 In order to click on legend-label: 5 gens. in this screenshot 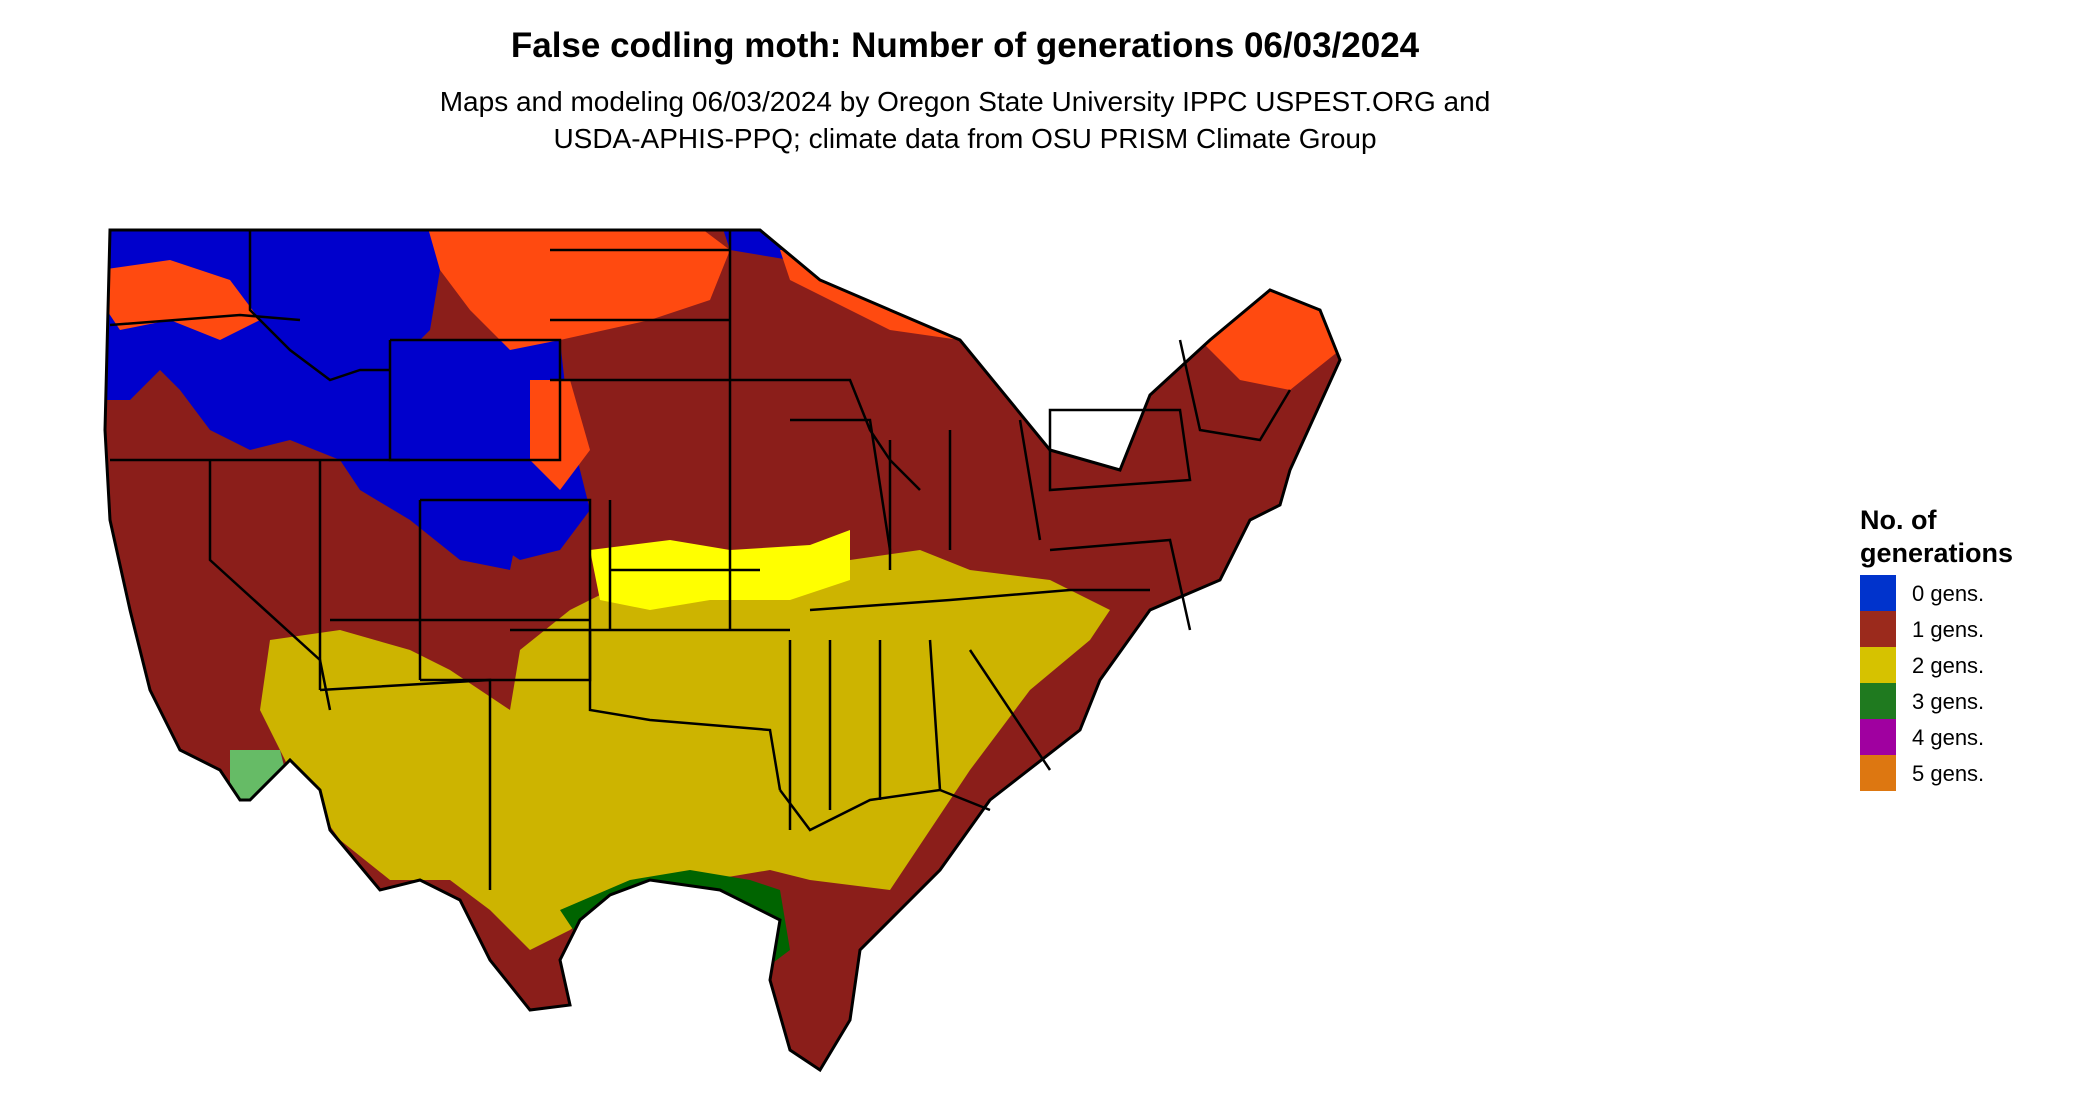, I will do `click(1948, 773)`.